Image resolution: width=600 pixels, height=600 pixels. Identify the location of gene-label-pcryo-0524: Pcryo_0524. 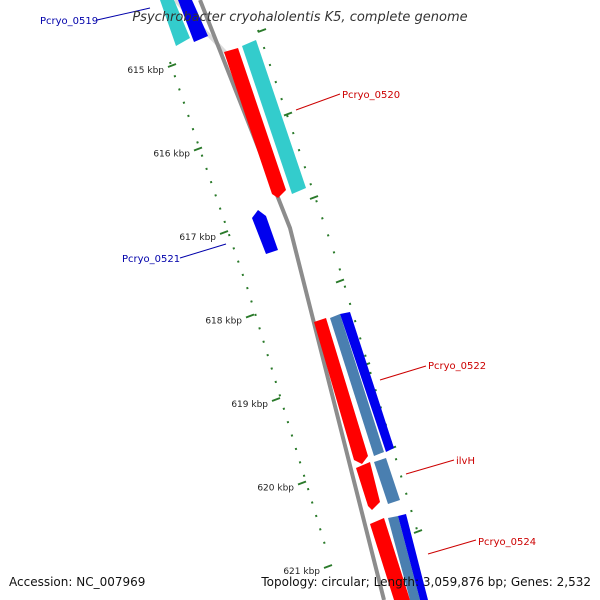
(507, 542).